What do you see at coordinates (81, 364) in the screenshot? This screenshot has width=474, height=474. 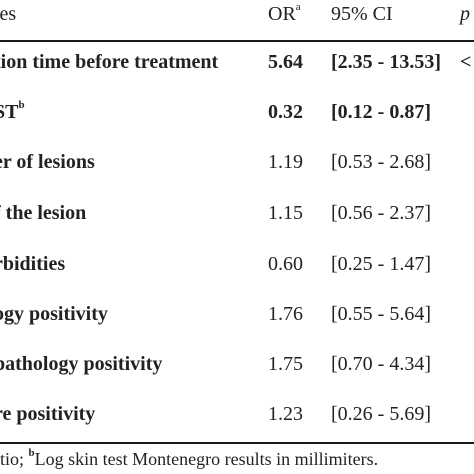 I see `row-variable: pathology positivity` at bounding box center [81, 364].